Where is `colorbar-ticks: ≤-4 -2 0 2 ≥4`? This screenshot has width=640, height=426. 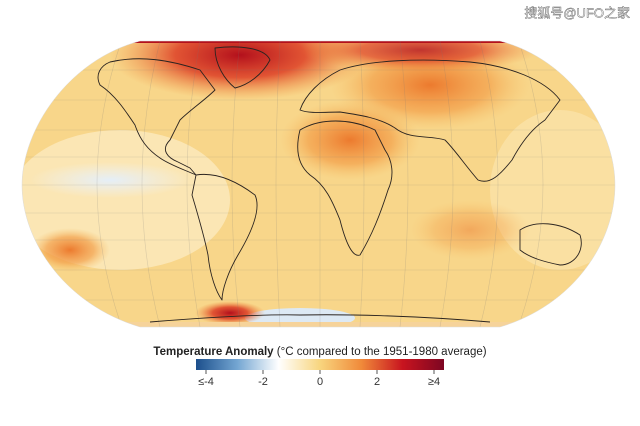
colorbar-ticks: ≤-4 -2 0 2 ≥4 is located at coordinates (319, 379).